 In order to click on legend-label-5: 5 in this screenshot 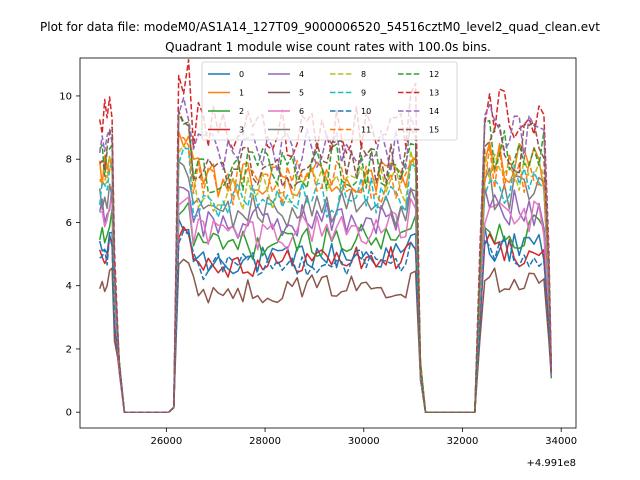, I will do `click(301, 93)`.